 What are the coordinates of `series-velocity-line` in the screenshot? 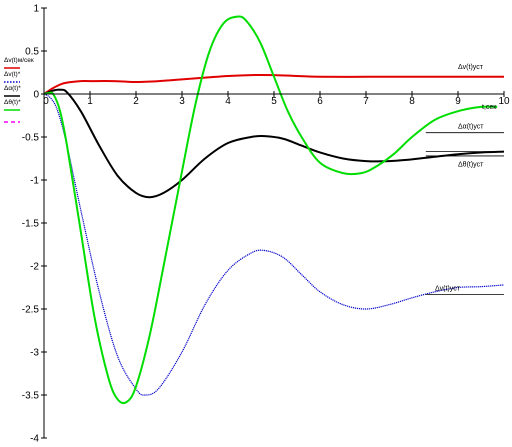 It's located at (273, 84).